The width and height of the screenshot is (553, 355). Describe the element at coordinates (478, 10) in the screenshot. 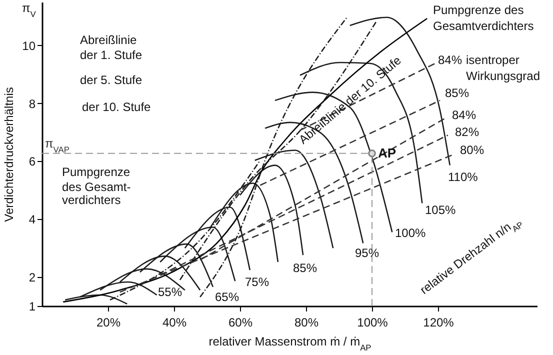

I see `annotation: Pumpgrenze des` at that location.